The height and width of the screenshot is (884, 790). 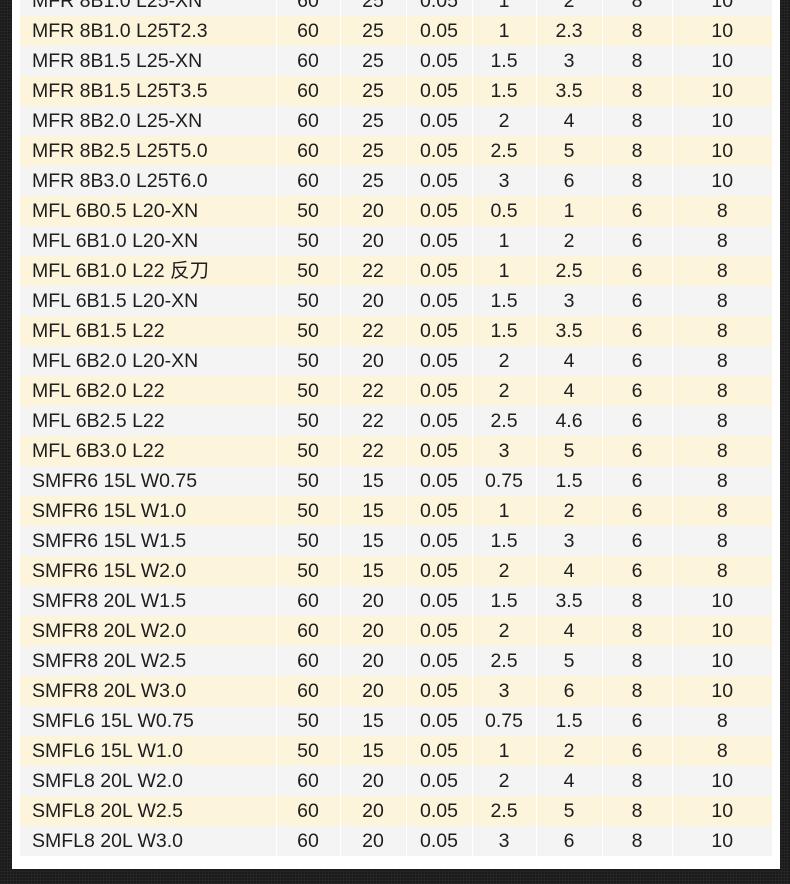 What do you see at coordinates (148, 271) in the screenshot?
I see `model-cell: MFL 6B1.0 L22 反刀` at bounding box center [148, 271].